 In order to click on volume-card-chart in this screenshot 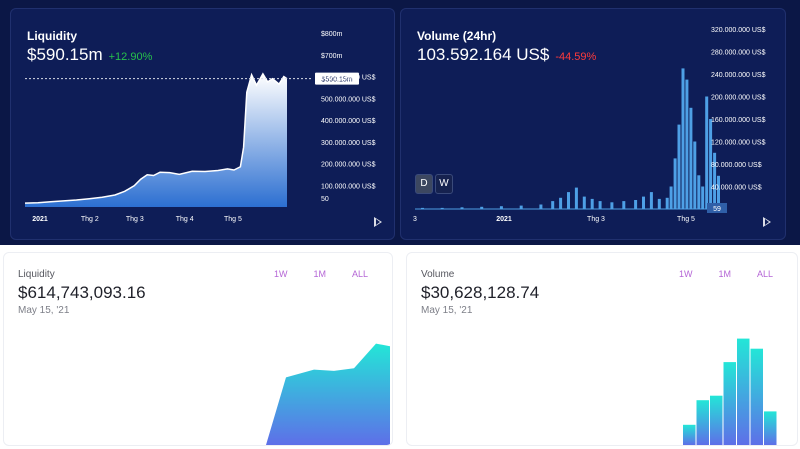, I will do `click(730, 391)`.